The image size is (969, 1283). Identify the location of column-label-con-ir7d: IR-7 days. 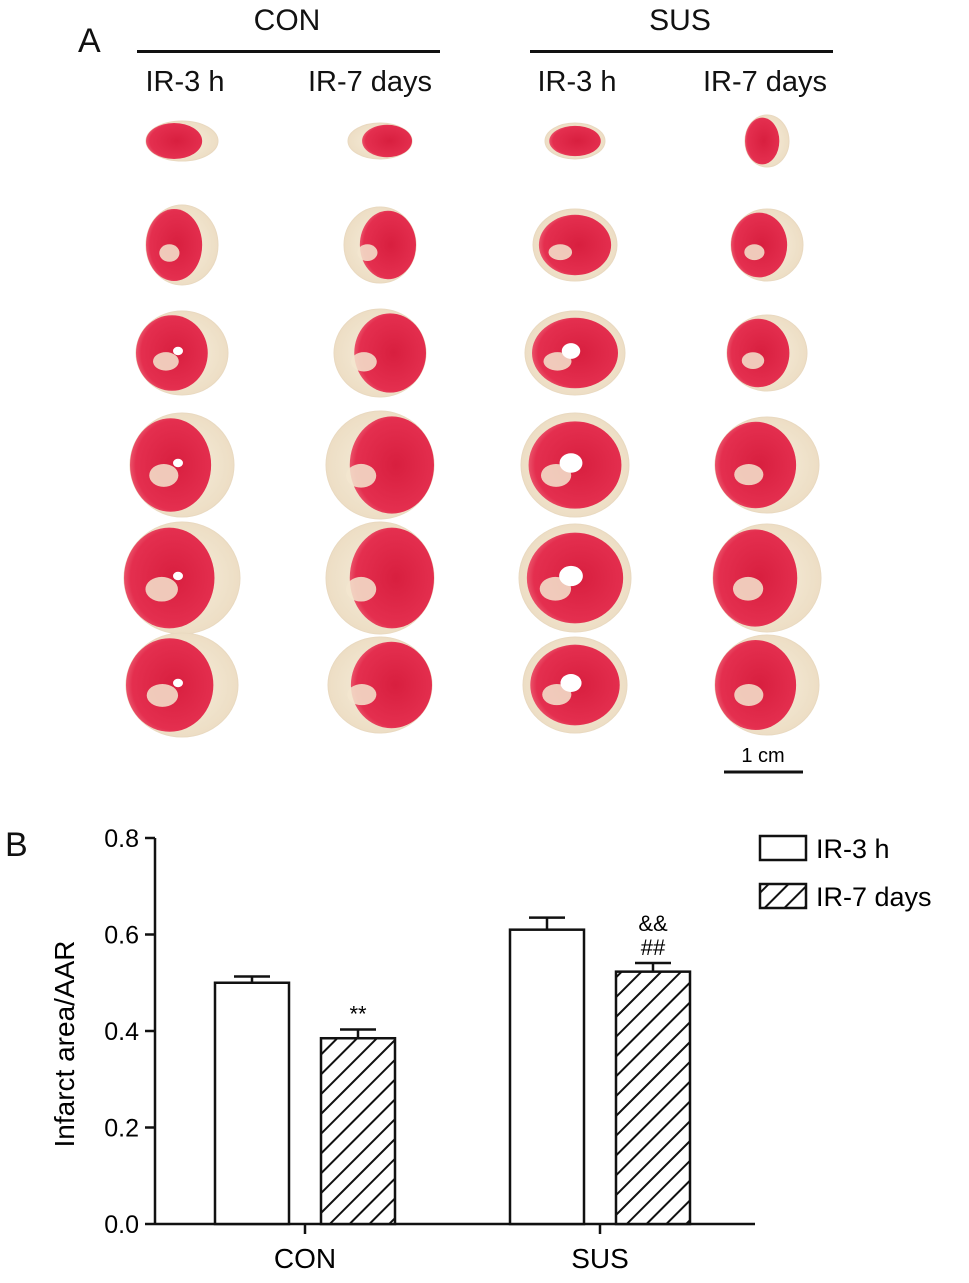
(370, 82).